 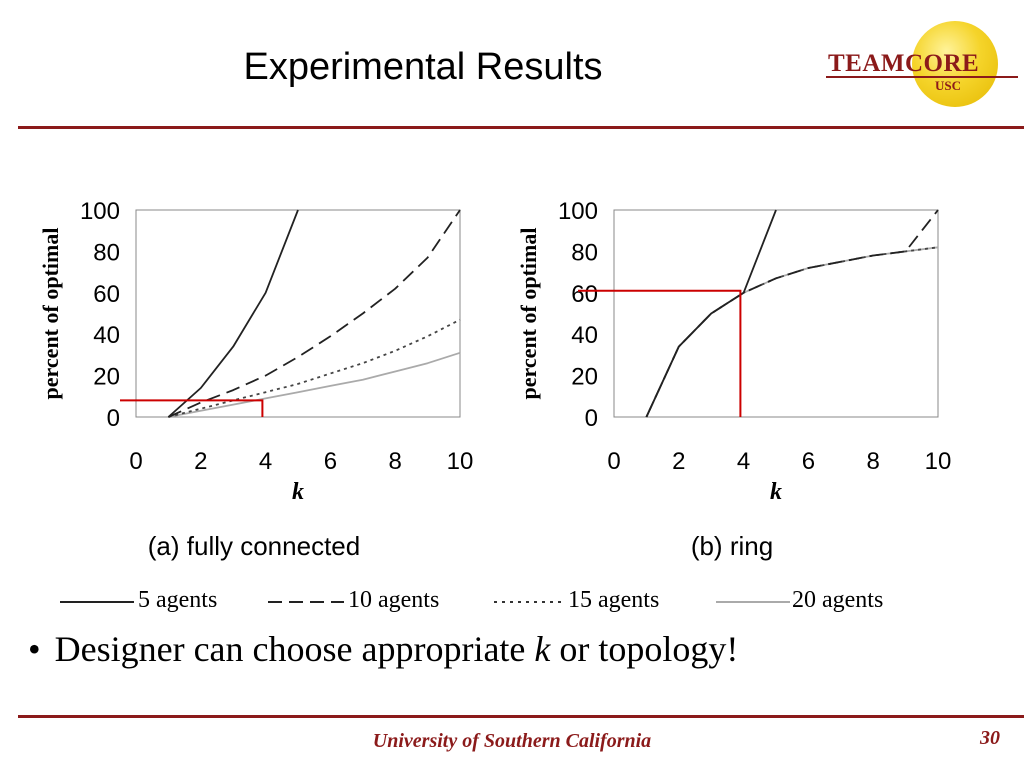 I want to click on legend-swatch-solid, so click(x=97, y=602).